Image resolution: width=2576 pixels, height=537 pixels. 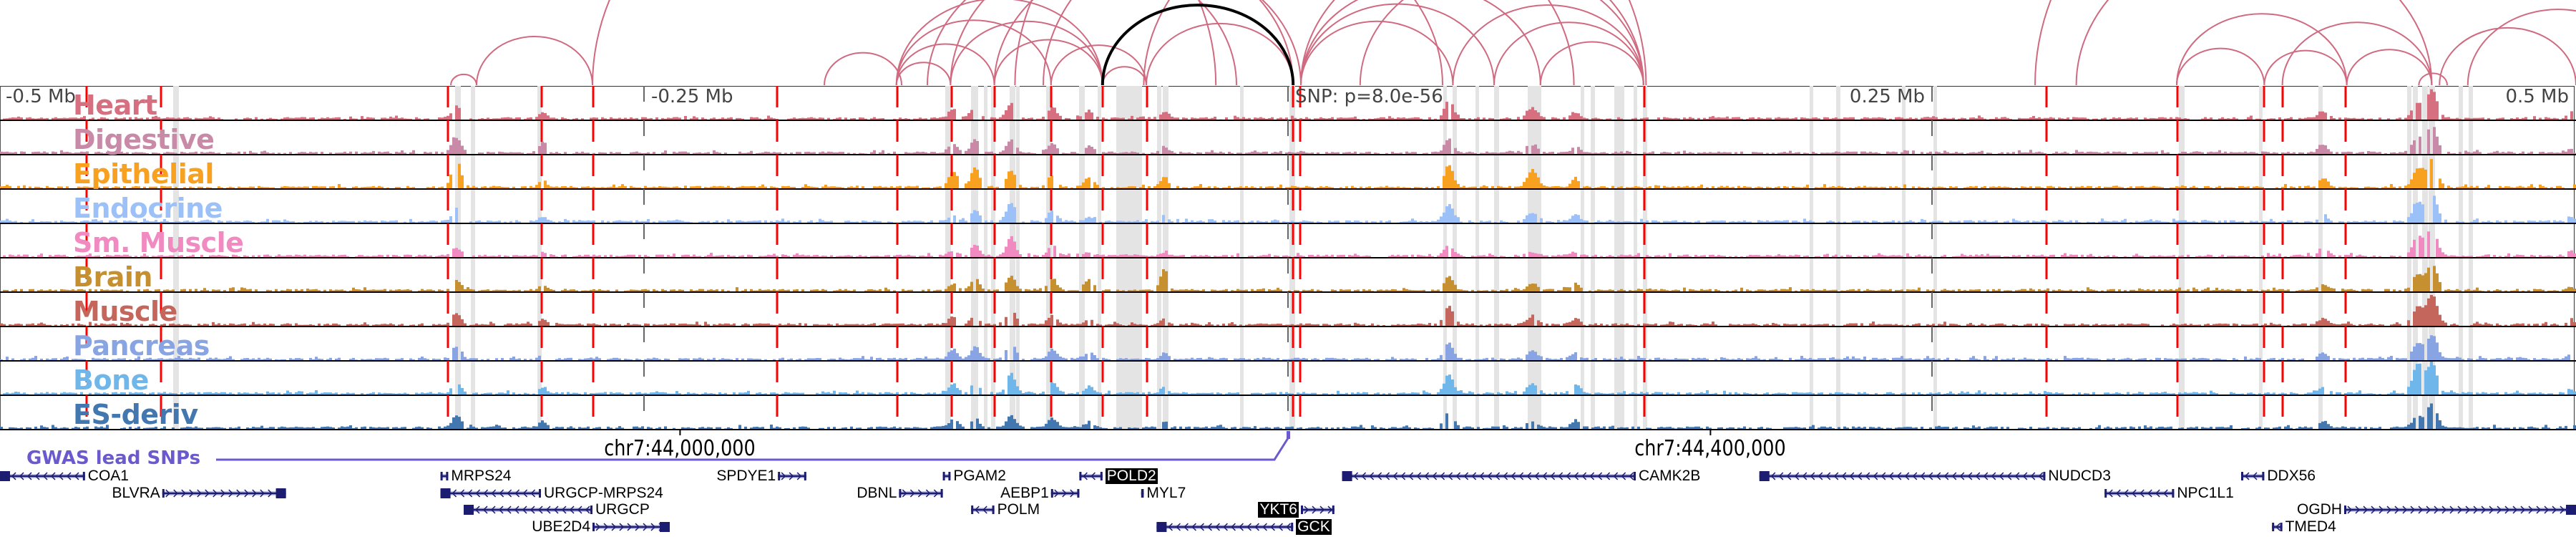 I want to click on track-label-endocrine: Endocrine, so click(x=148, y=208).